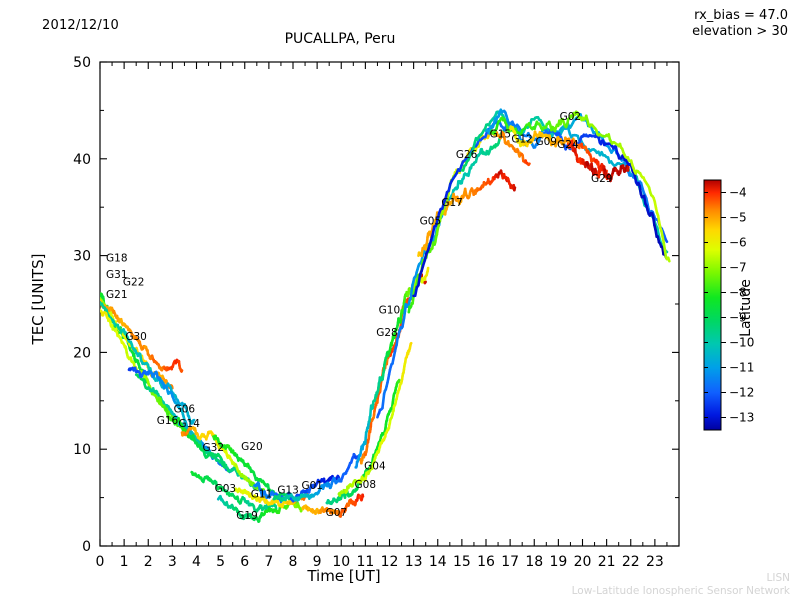 The height and width of the screenshot is (600, 800). Describe the element at coordinates (598, 161) in the screenshot. I see `series-G29` at that location.